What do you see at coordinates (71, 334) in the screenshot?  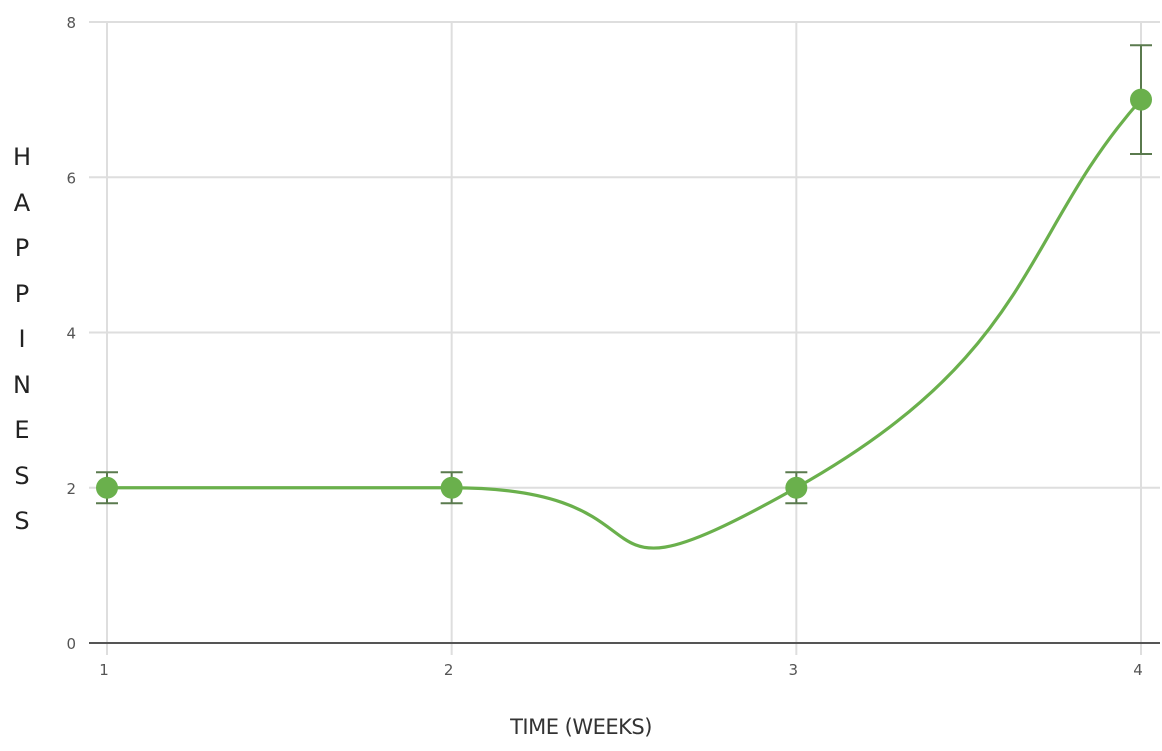 I see `y-tick-label: 4` at bounding box center [71, 334].